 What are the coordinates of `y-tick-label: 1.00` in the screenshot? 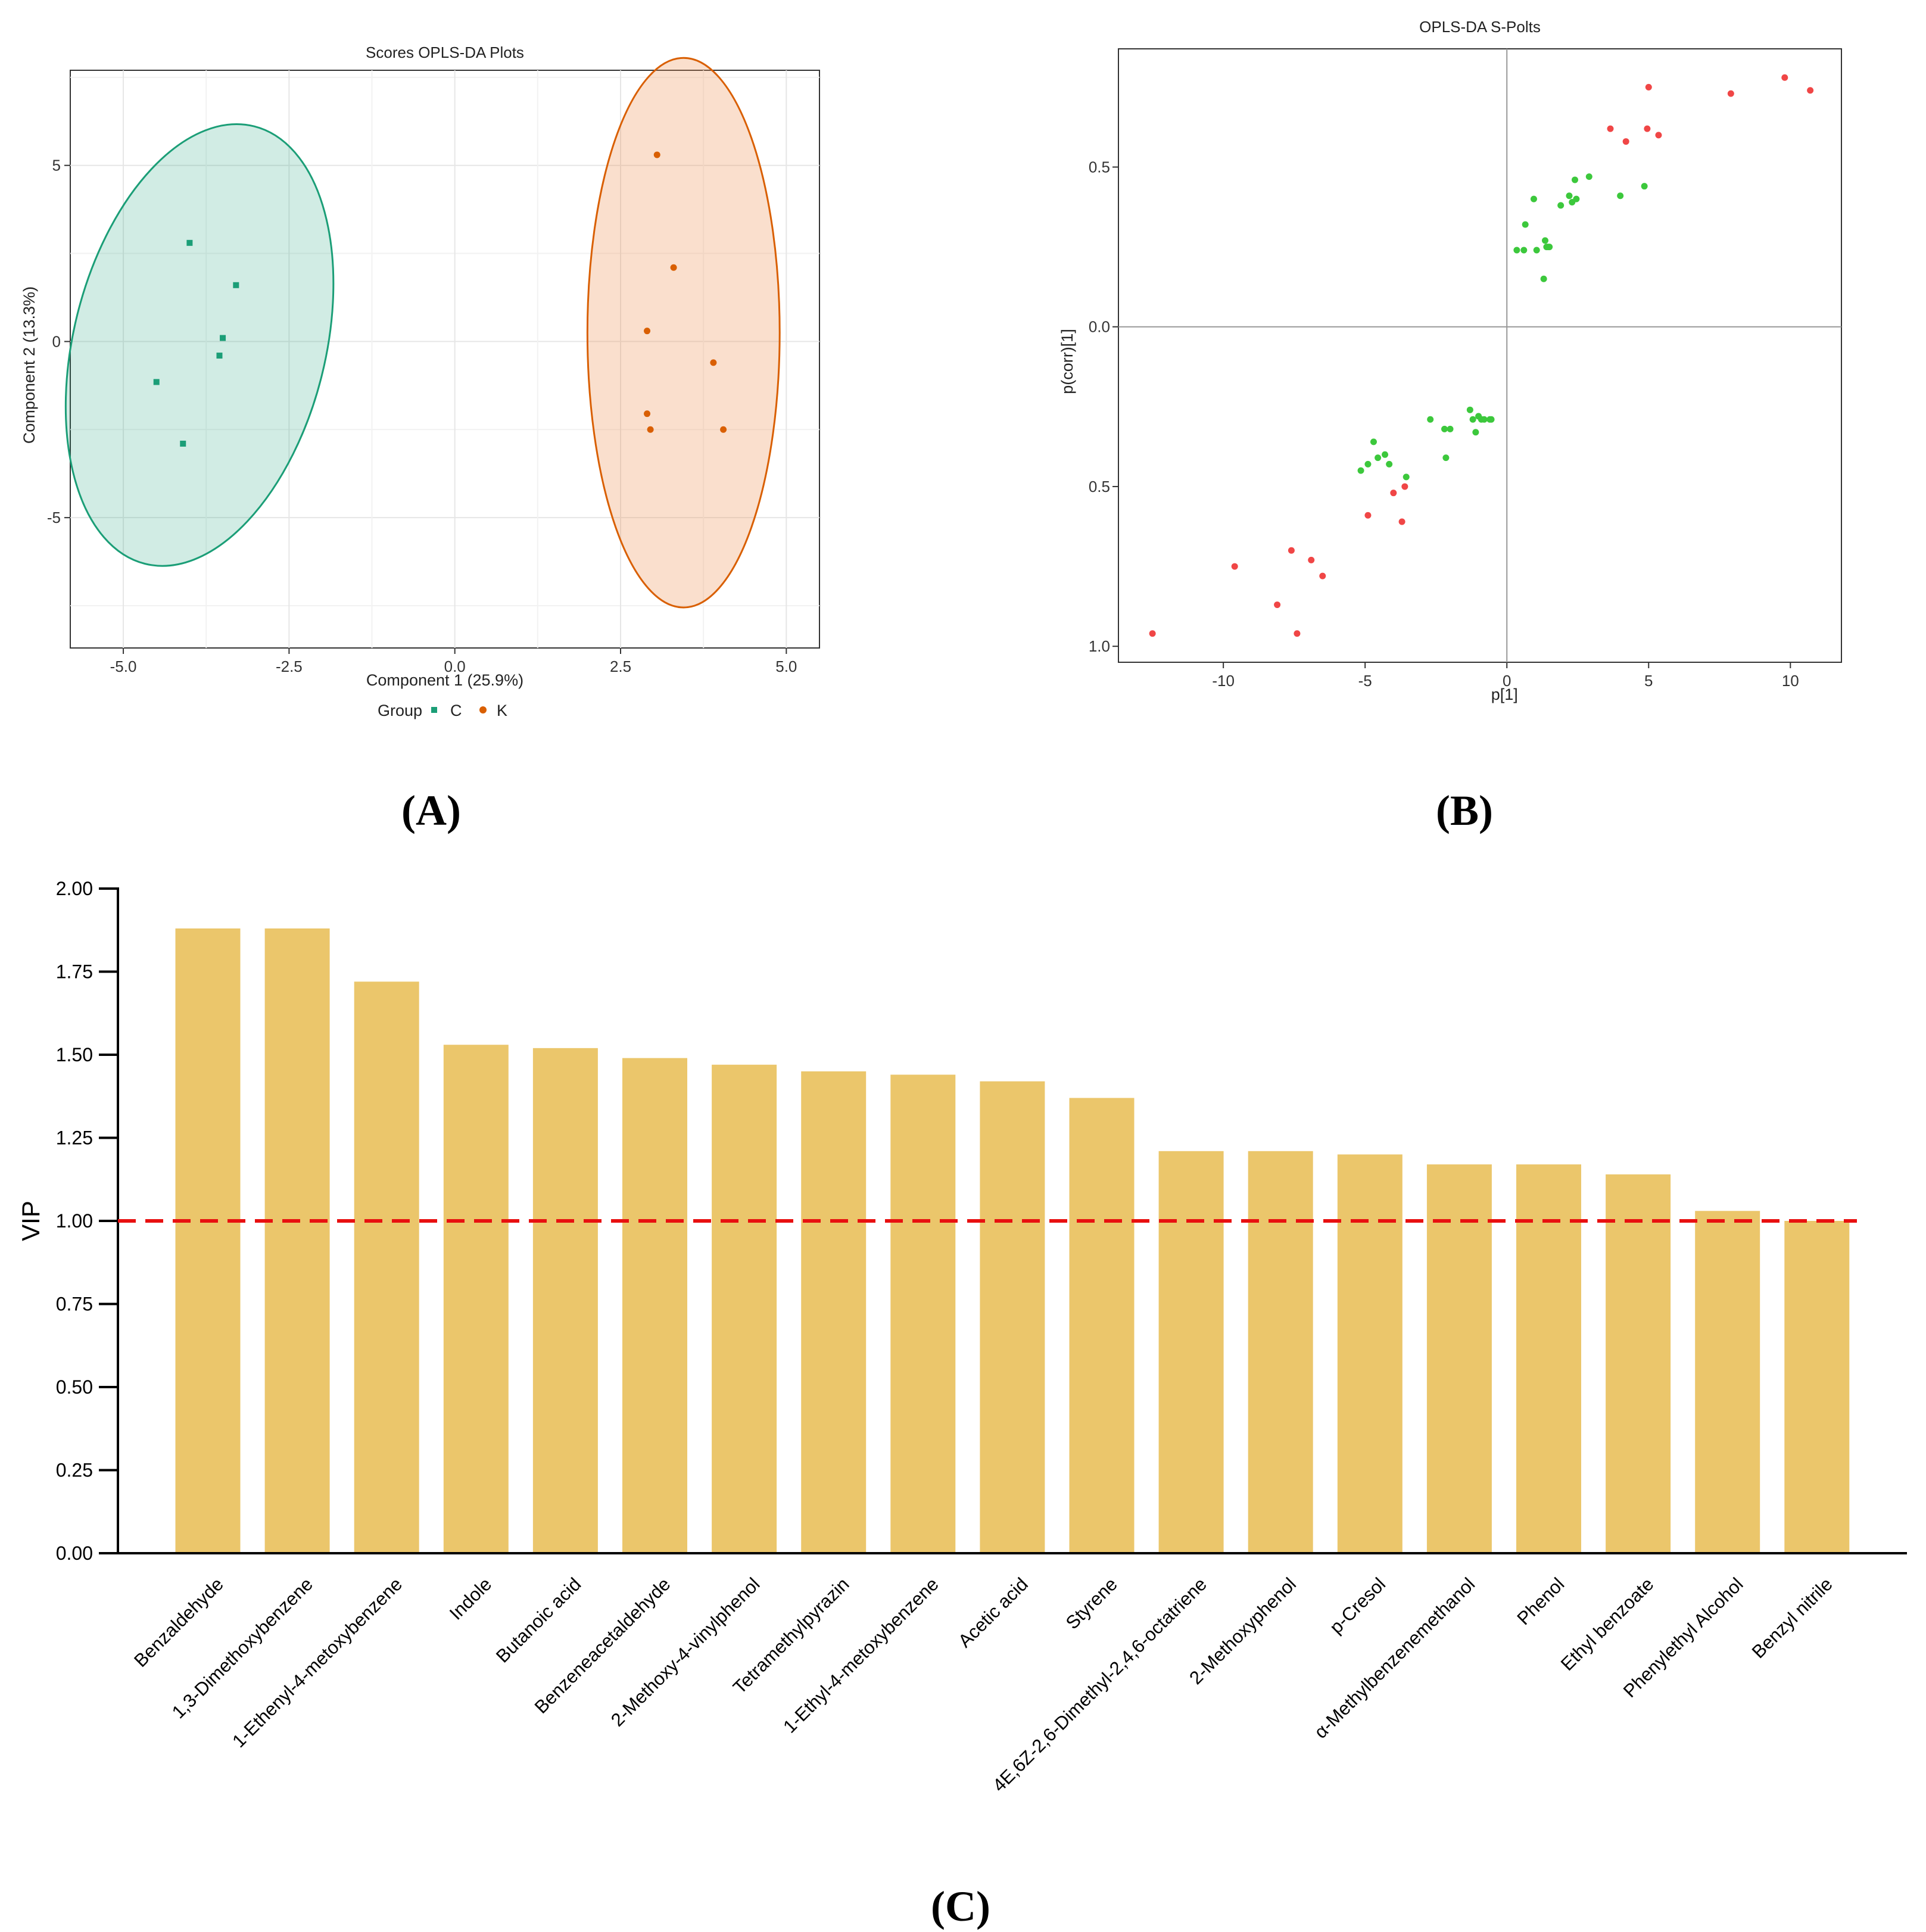 It's located at (74, 1221).